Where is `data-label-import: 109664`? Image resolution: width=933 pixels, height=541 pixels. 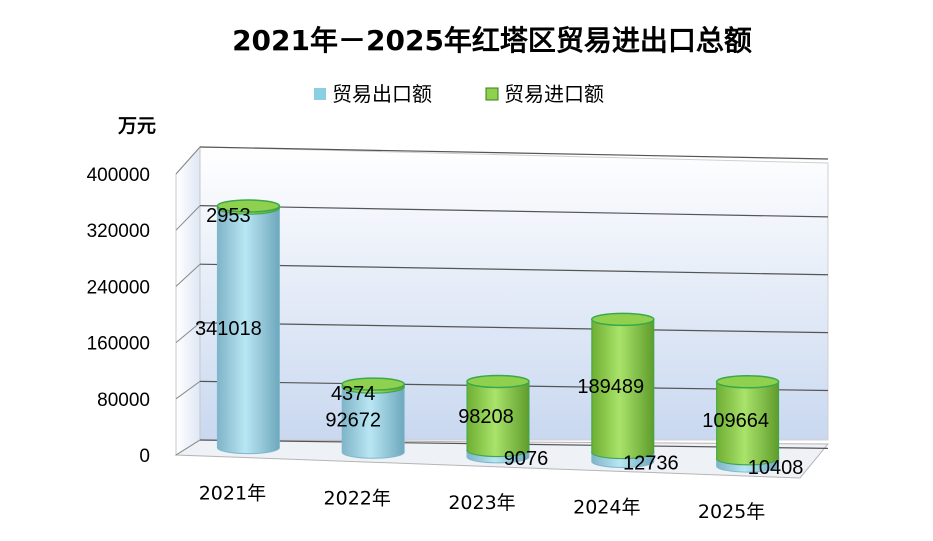
data-label-import: 109664 is located at coordinates (735, 421).